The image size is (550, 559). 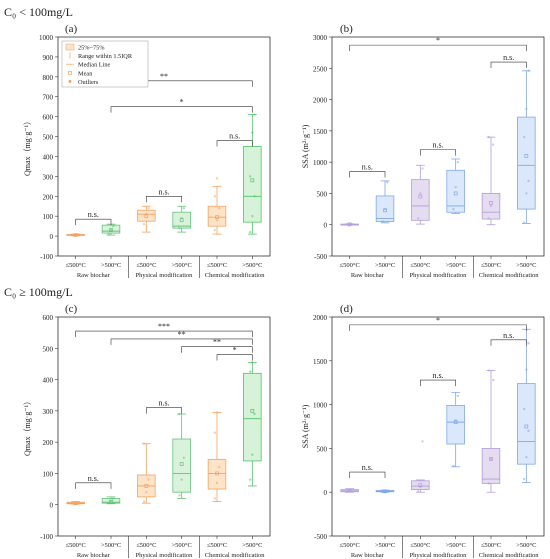 I want to click on y-tick-label: 1500, so click(x=320, y=132).